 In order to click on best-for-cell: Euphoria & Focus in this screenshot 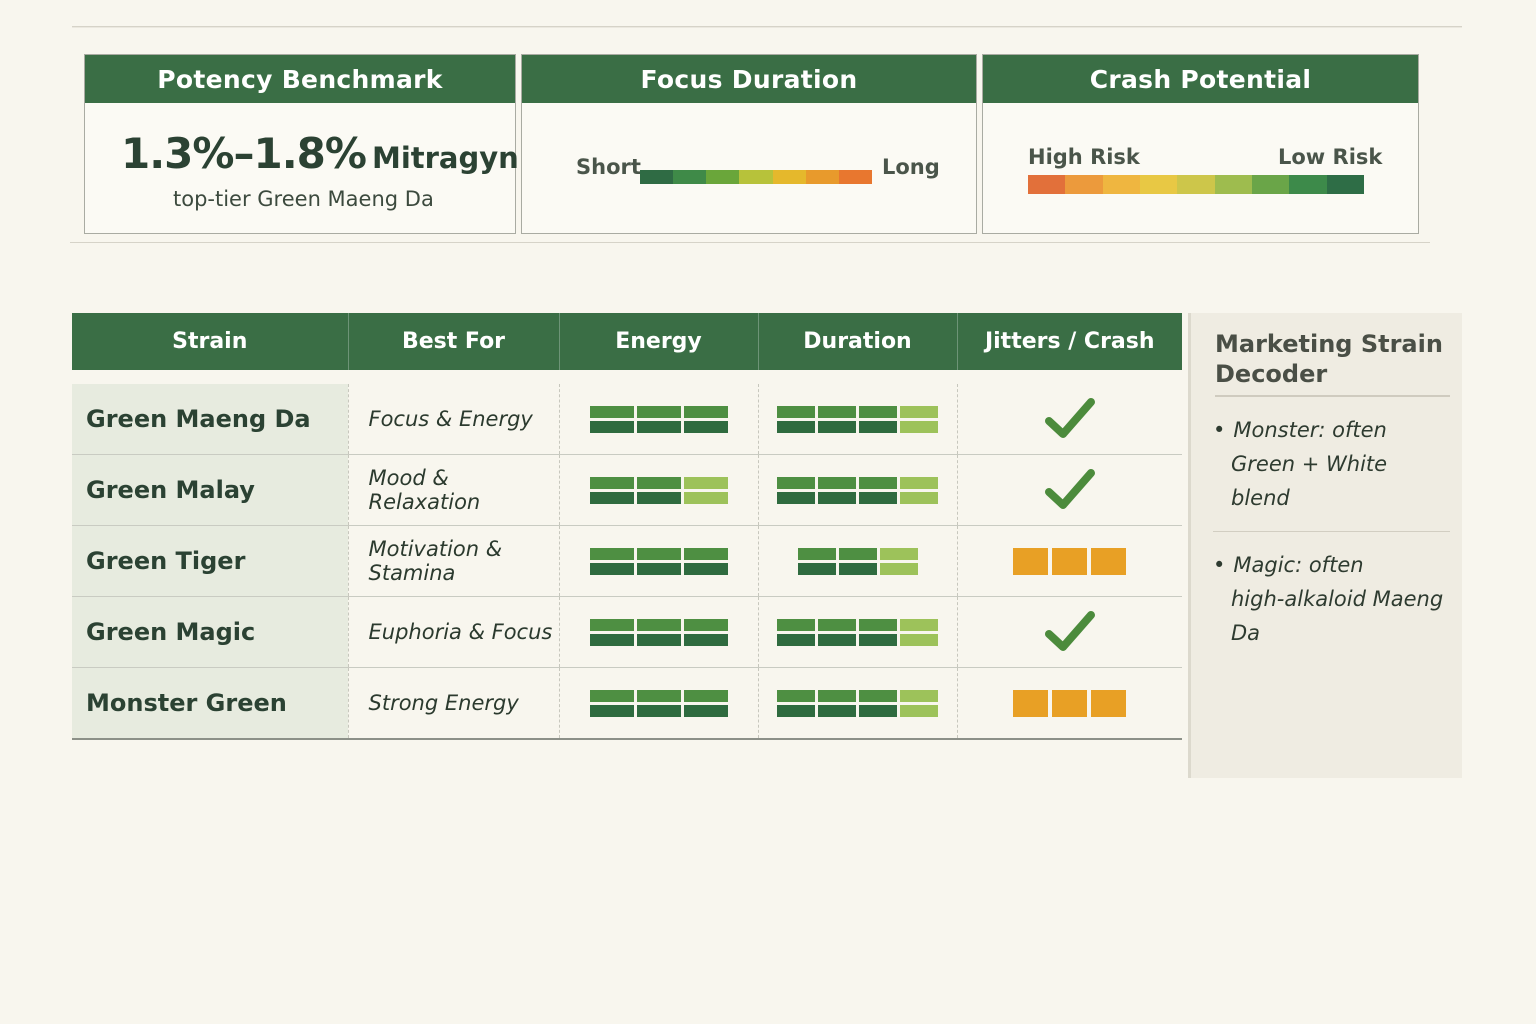, I will do `click(454, 632)`.